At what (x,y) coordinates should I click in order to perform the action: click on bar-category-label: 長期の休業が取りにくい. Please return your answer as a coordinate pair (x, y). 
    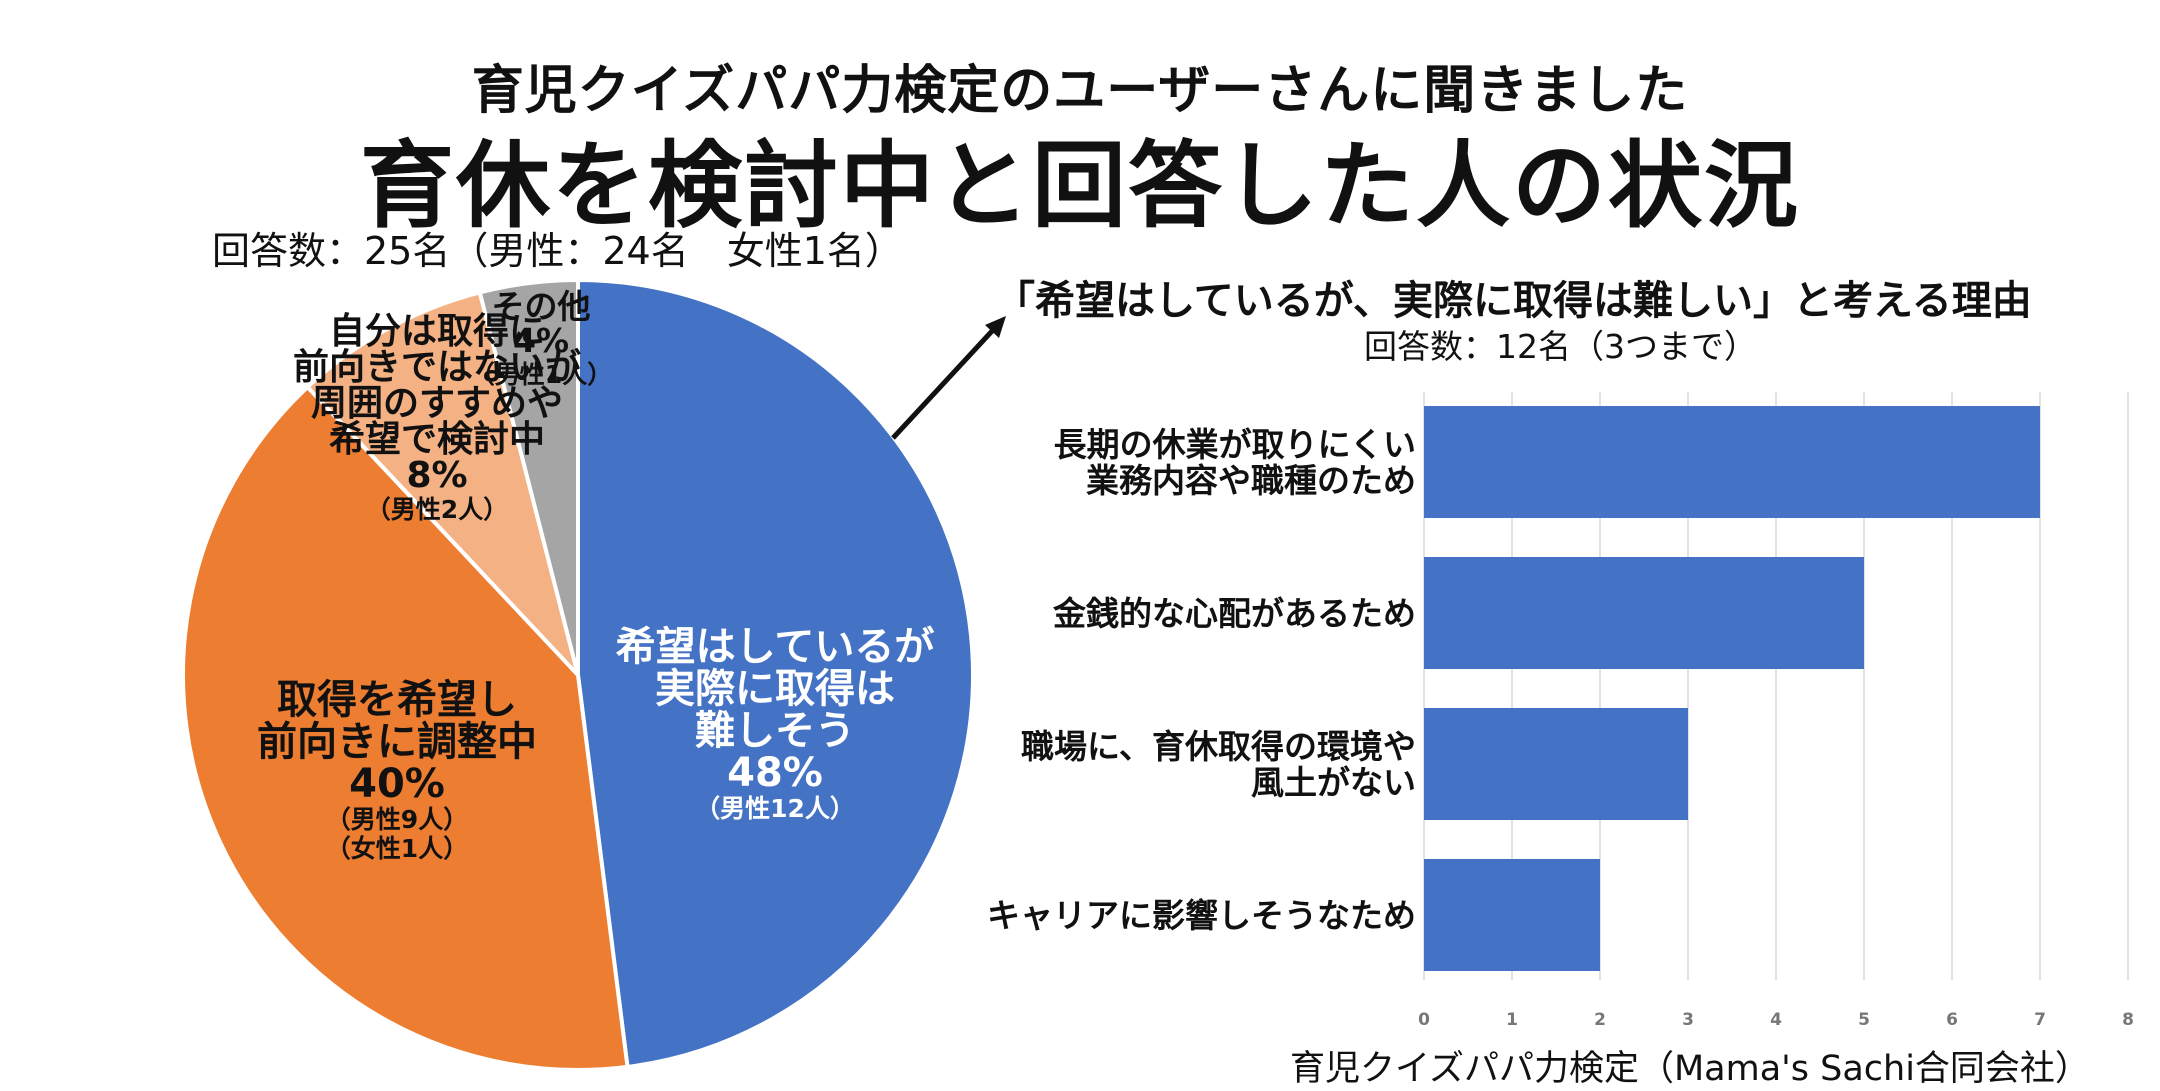
    Looking at the image, I should click on (1235, 444).